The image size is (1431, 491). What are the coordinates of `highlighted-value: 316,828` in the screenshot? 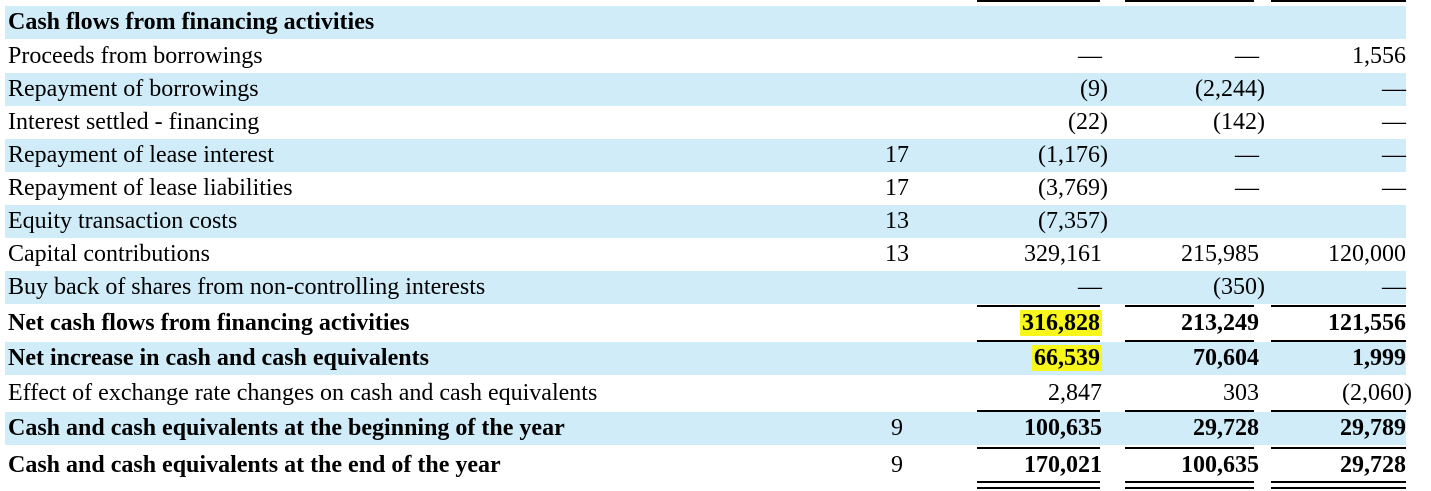 It's located at (1061, 323).